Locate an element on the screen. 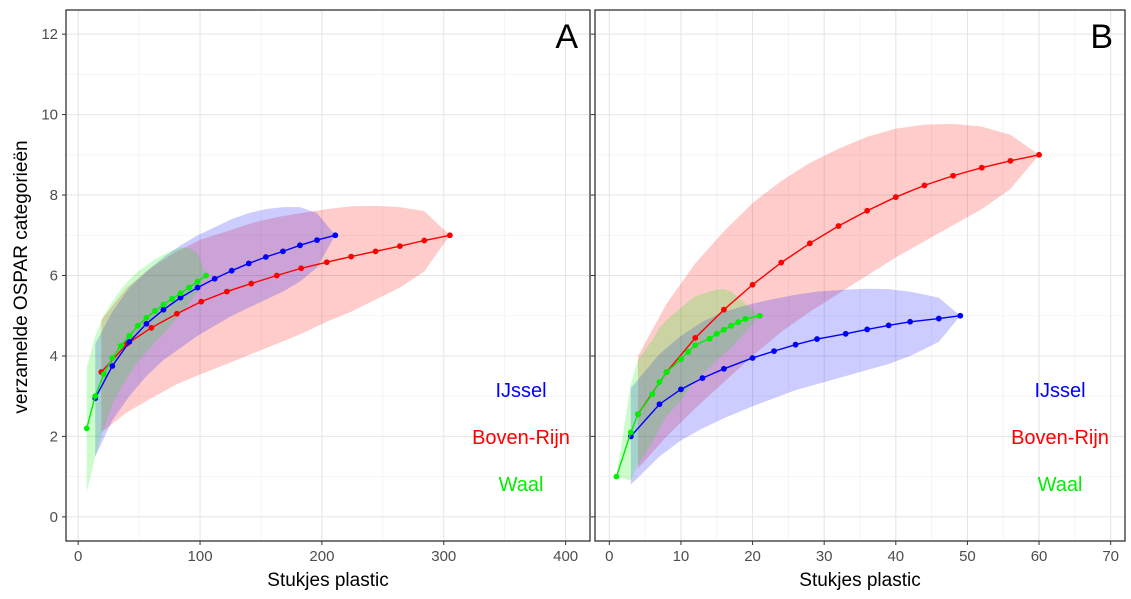  y-axis-title: verzamelde OSPAR categorieën is located at coordinates (21, 276).